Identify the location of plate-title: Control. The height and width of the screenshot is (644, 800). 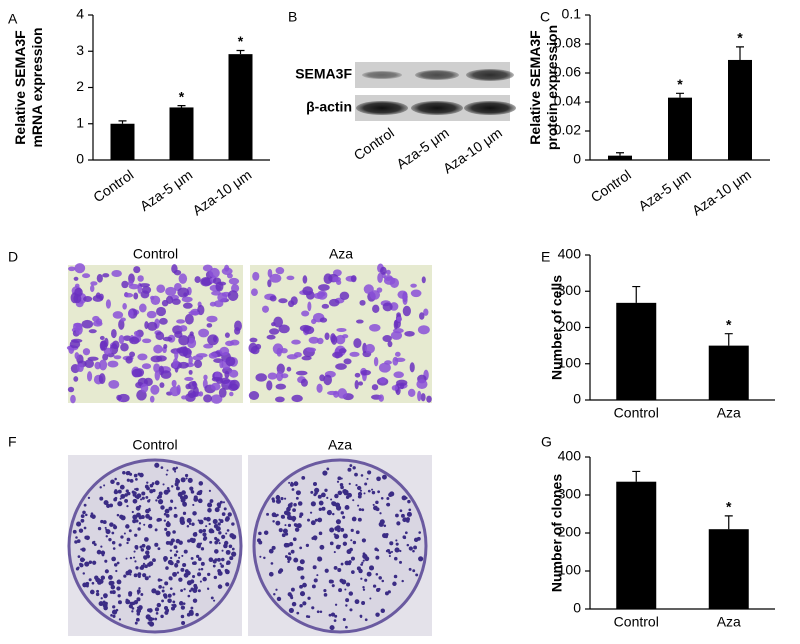
(154, 445).